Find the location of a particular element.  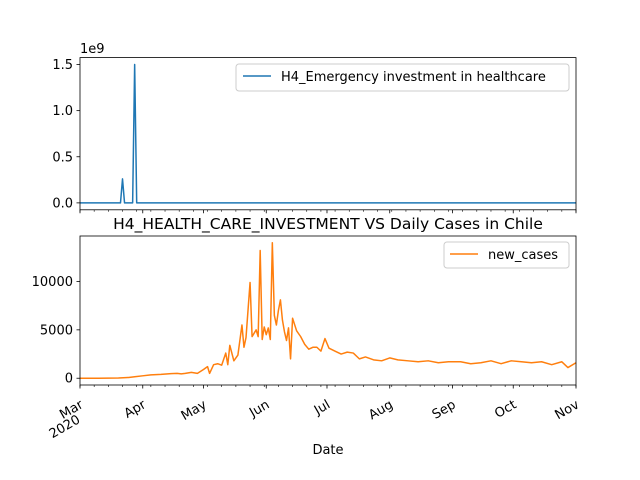

y-tick-label: 10000 is located at coordinates (52, 282).